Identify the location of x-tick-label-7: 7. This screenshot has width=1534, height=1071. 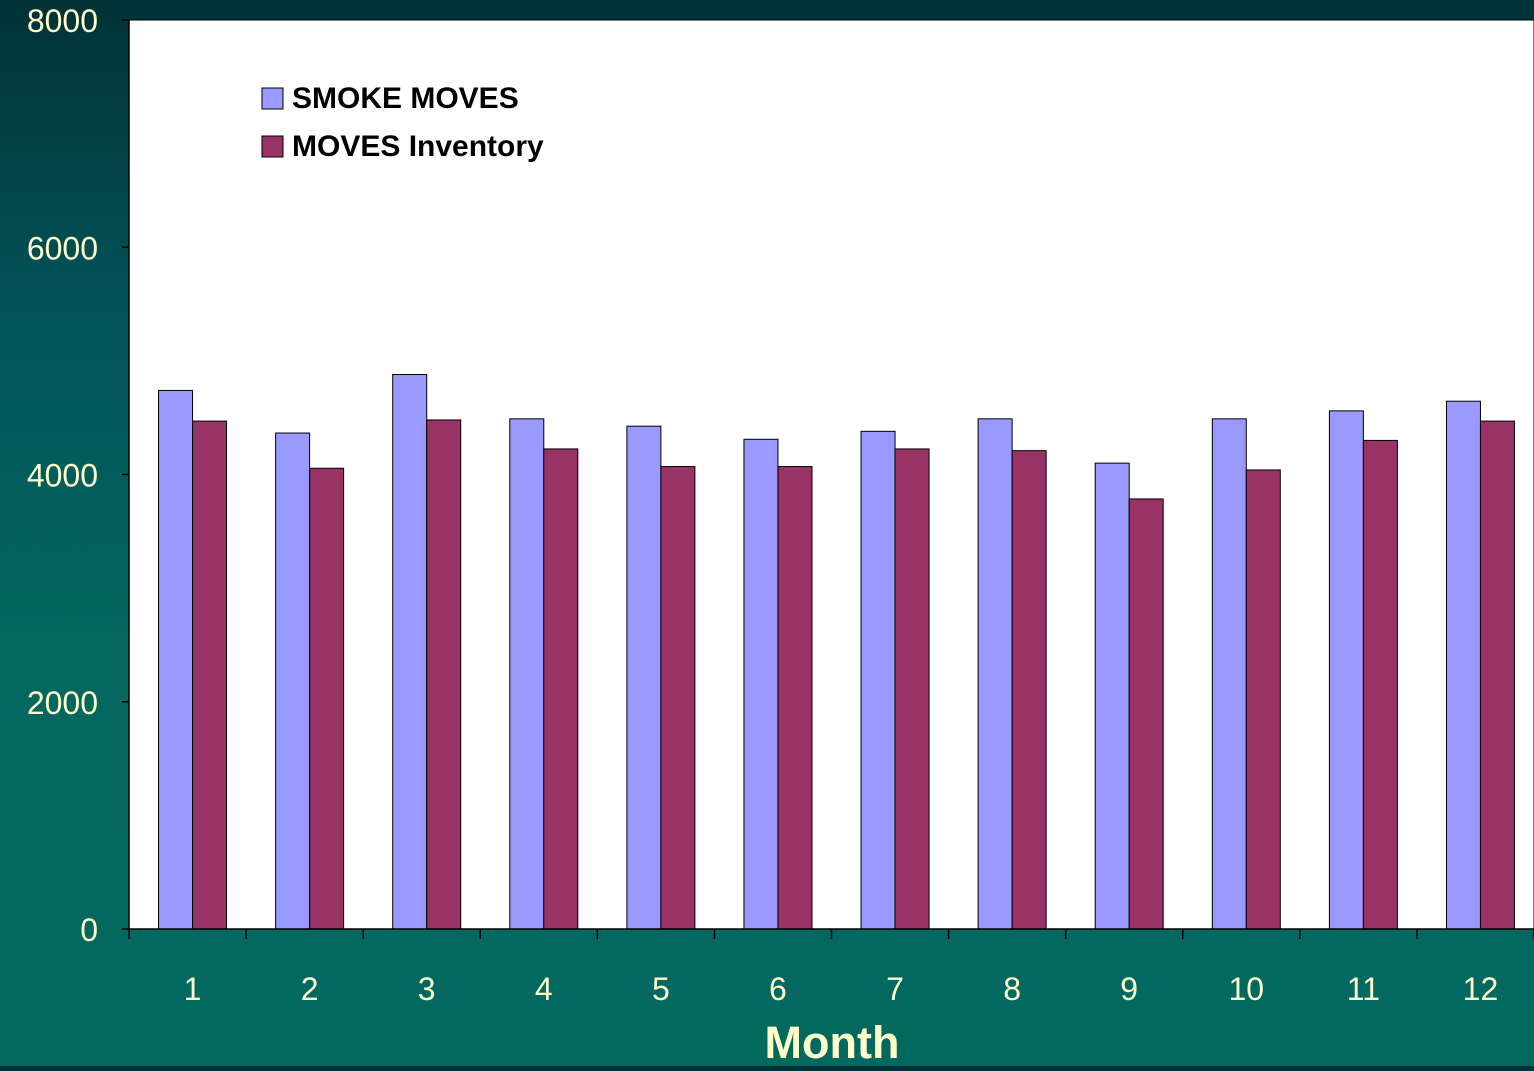
(895, 989).